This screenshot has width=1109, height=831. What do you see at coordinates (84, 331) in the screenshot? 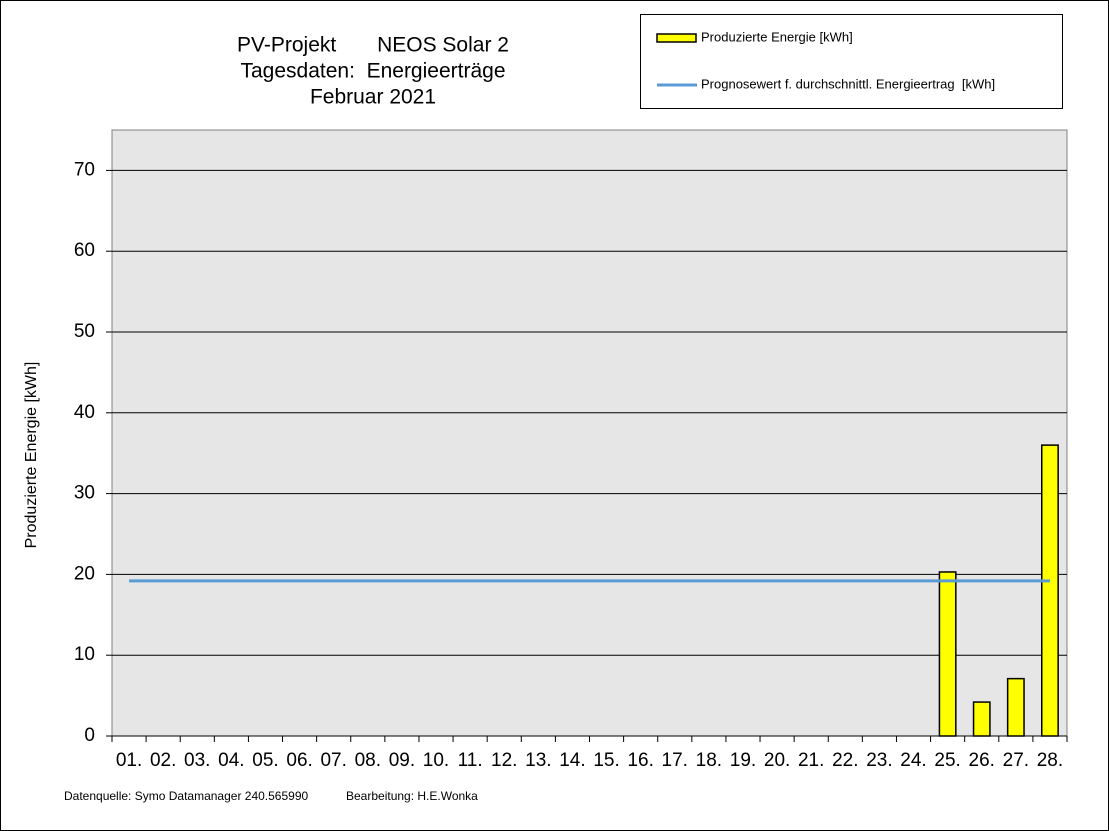
I see `y-tick-label: 50` at bounding box center [84, 331].